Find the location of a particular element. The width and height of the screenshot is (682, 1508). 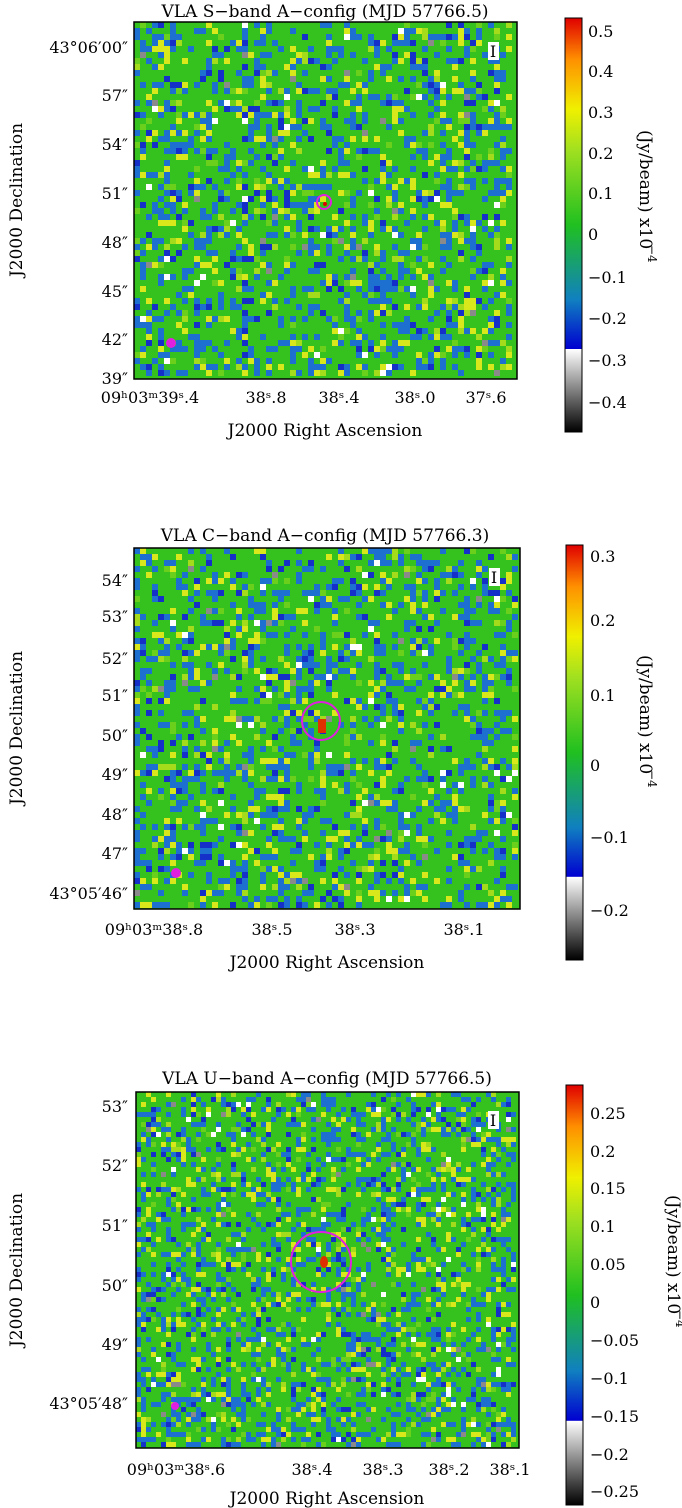

colorbar-tick-label: 0.5 is located at coordinates (600, 31).